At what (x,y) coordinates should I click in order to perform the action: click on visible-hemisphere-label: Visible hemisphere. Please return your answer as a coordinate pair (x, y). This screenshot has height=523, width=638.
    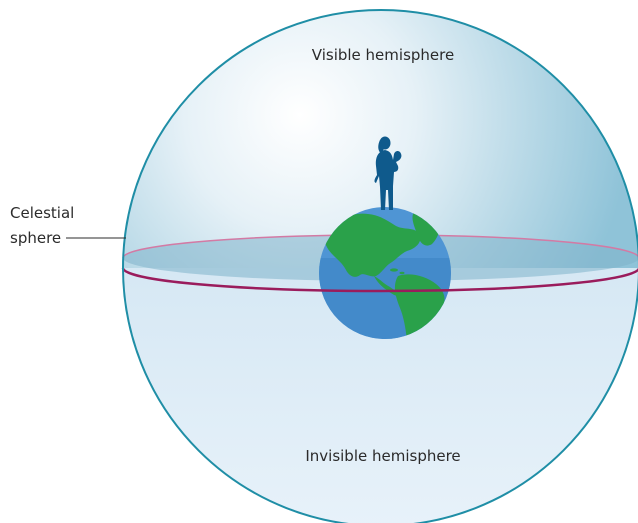
    Looking at the image, I should click on (383, 55).